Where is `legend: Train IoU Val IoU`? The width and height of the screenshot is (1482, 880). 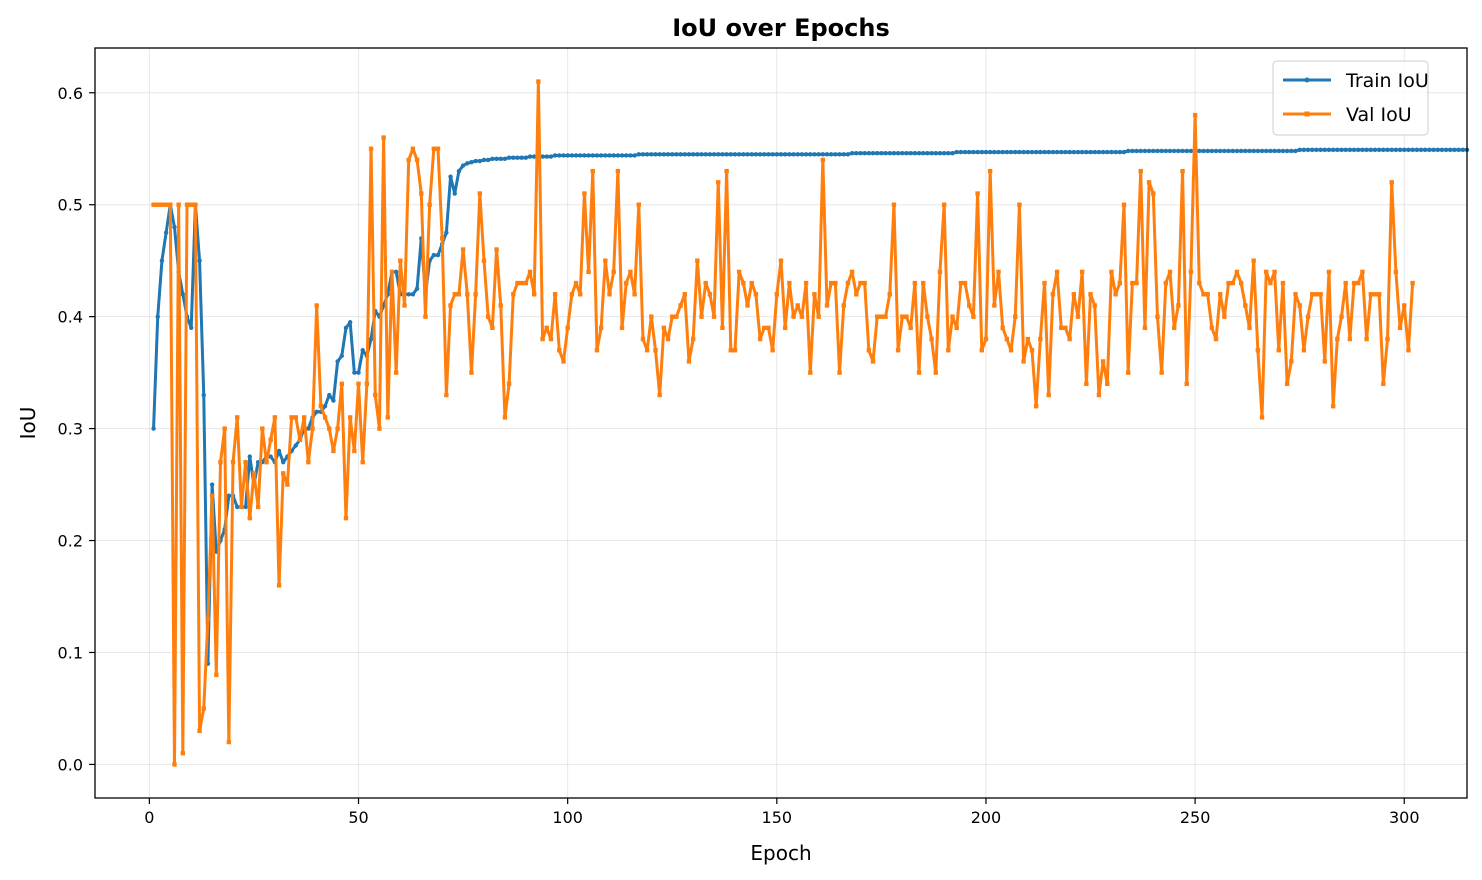 legend: Train IoU Val IoU is located at coordinates (1350, 98).